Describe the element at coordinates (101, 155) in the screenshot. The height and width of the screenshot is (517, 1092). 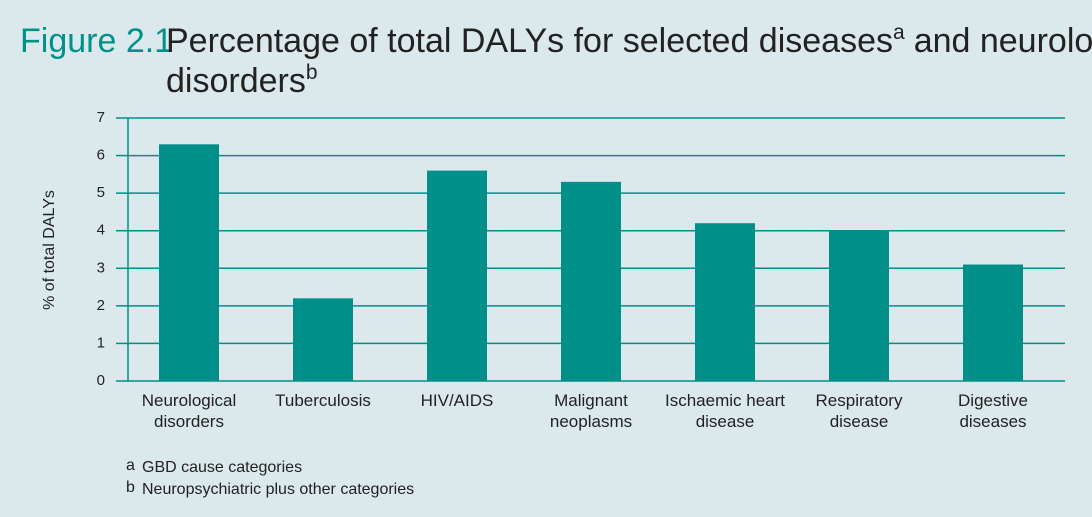
I see `y-tick-label: 6` at that location.